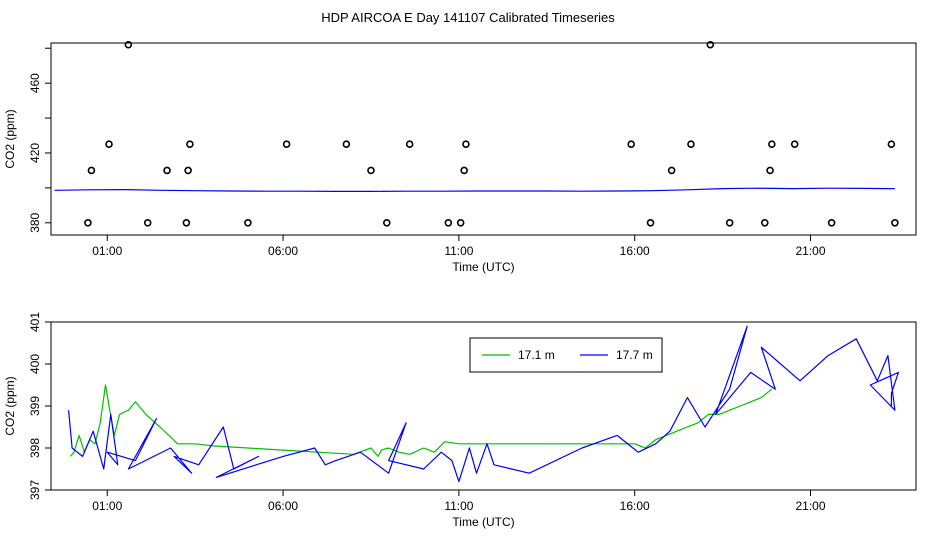 Image resolution: width=936 pixels, height=540 pixels. I want to click on y-tick-label: 399, so click(35, 406).